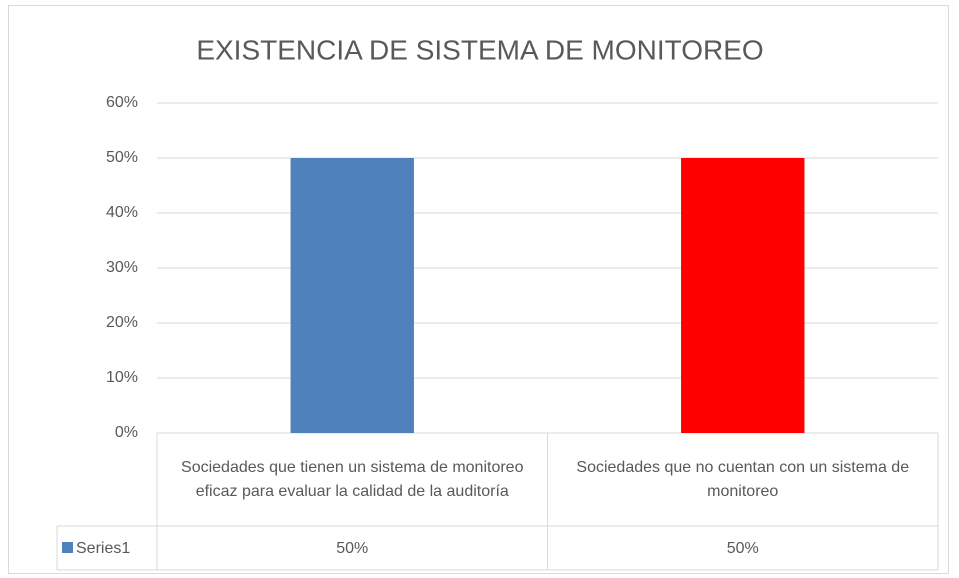 This screenshot has height=578, width=959. Describe the element at coordinates (122, 377) in the screenshot. I see `y-tick-label: 10%` at that location.